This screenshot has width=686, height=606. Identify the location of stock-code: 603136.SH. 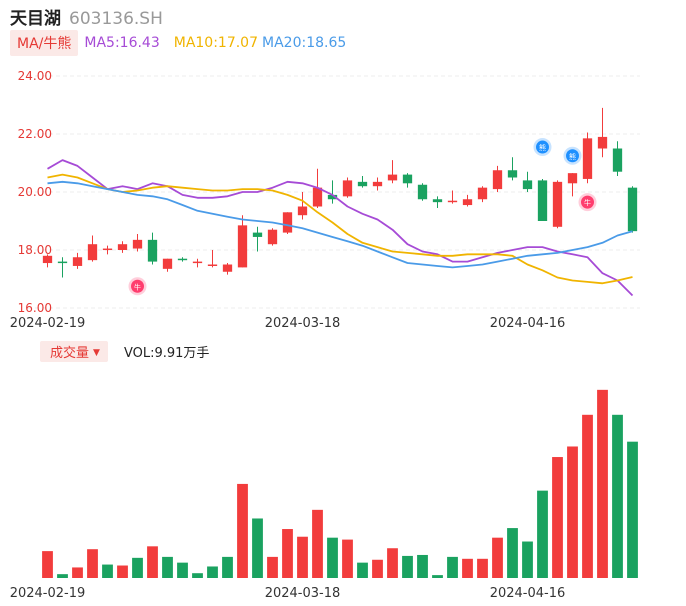
(116, 19).